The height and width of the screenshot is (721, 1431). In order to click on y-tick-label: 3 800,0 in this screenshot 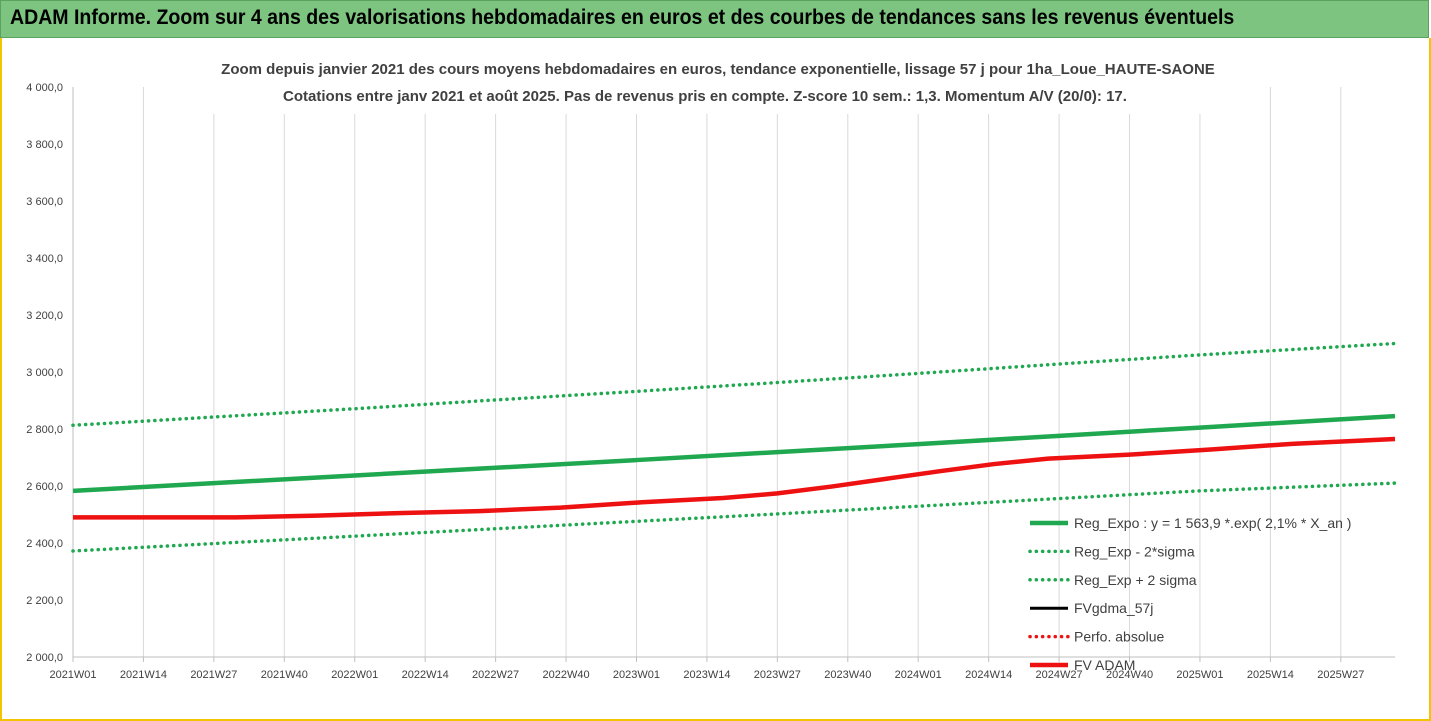, I will do `click(44, 145)`.